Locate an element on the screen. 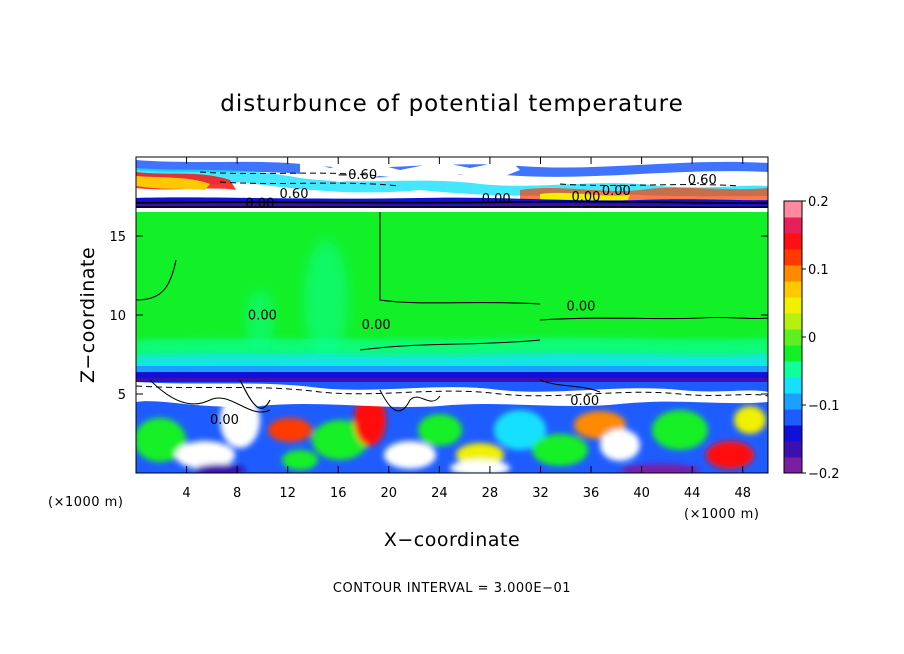 The width and height of the screenshot is (904, 654). colorbar-tick-label: −0.1 is located at coordinates (824, 406).